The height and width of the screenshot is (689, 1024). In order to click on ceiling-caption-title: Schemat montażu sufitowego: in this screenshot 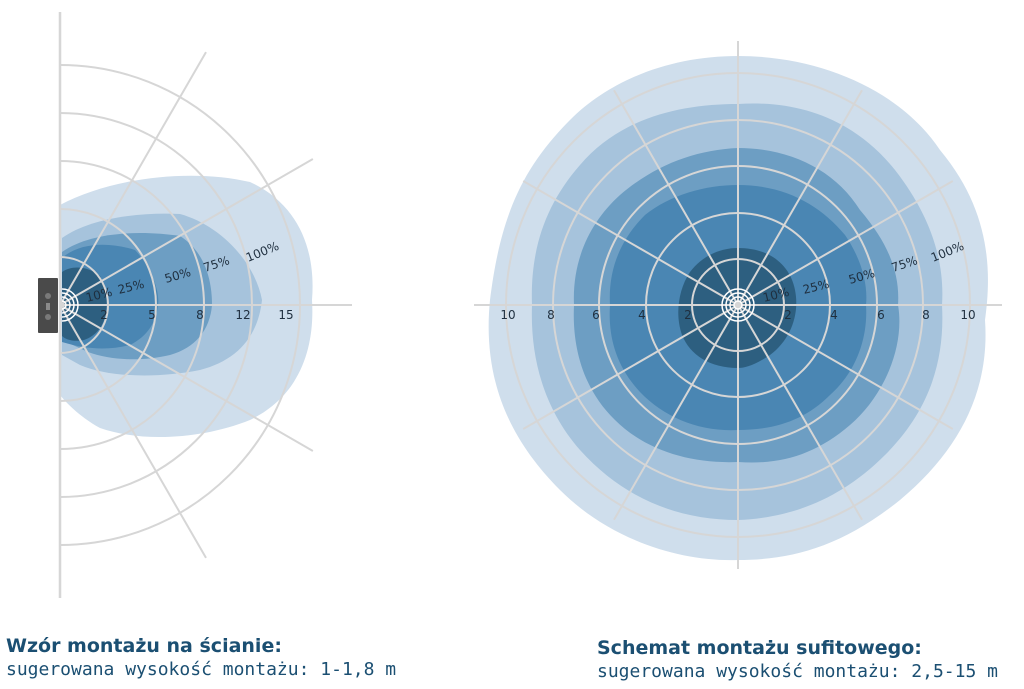, I will do `click(759, 648)`.